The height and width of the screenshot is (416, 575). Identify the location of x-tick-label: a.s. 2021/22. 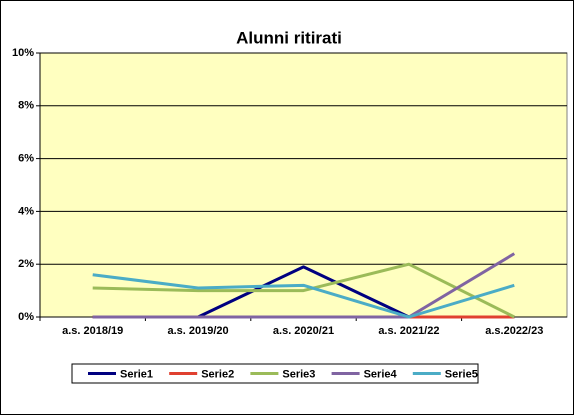
(408, 331).